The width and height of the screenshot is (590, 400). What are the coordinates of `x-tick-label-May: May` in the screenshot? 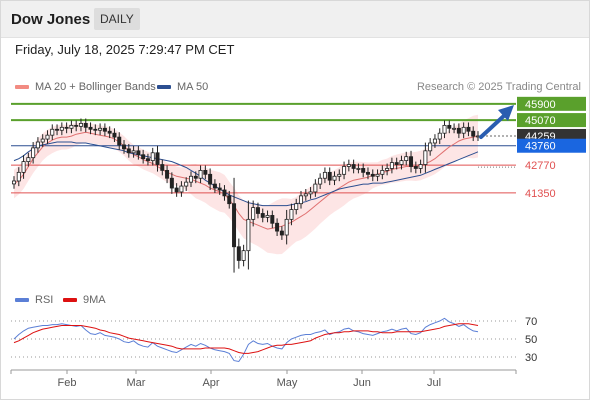 It's located at (287, 383).